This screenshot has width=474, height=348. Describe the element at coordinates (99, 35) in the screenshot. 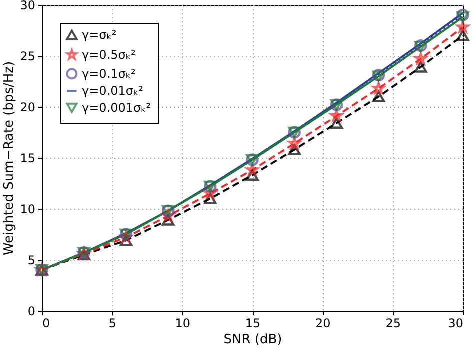

I see `legend-label: γ=σₖ²` at that location.